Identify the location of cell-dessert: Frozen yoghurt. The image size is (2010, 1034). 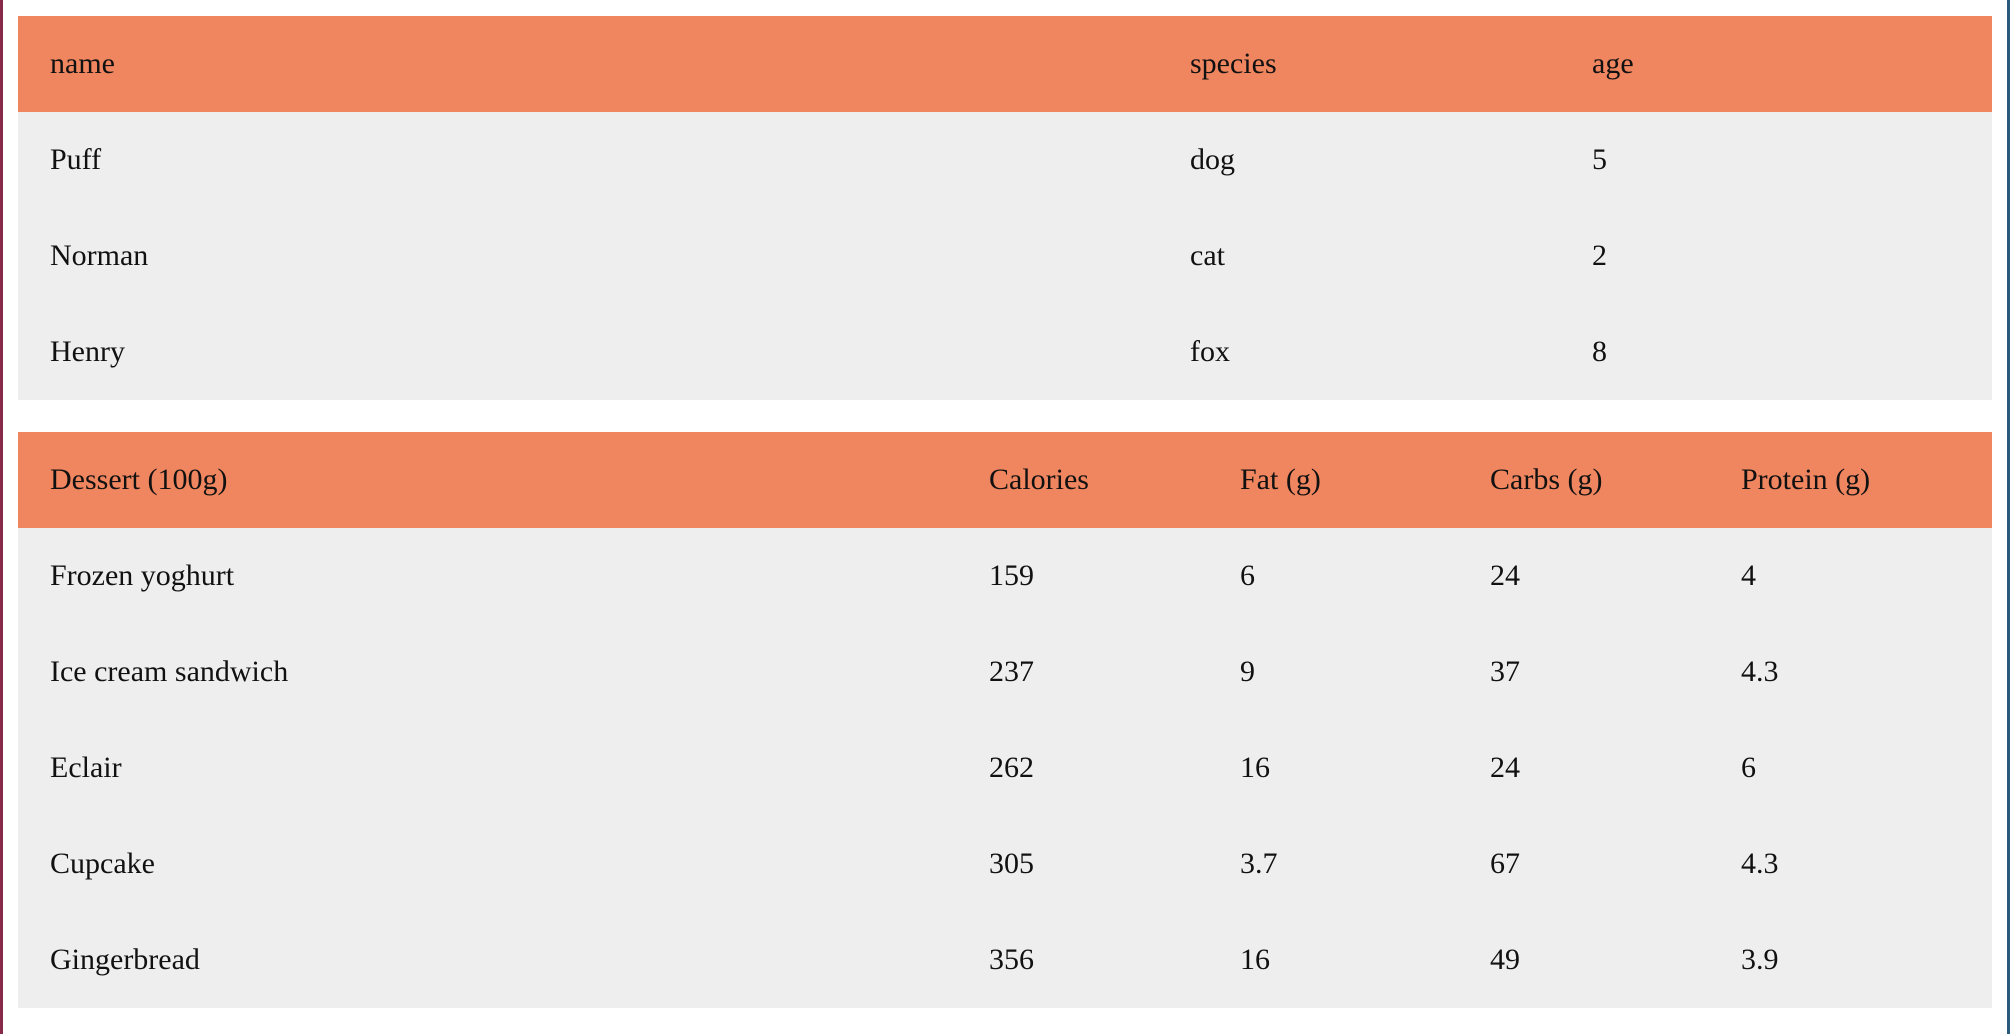
(142, 575).